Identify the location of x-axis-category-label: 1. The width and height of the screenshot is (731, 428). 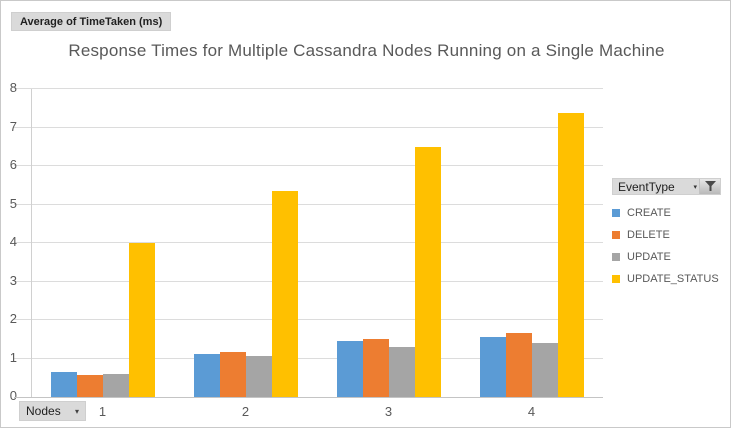
(102, 411).